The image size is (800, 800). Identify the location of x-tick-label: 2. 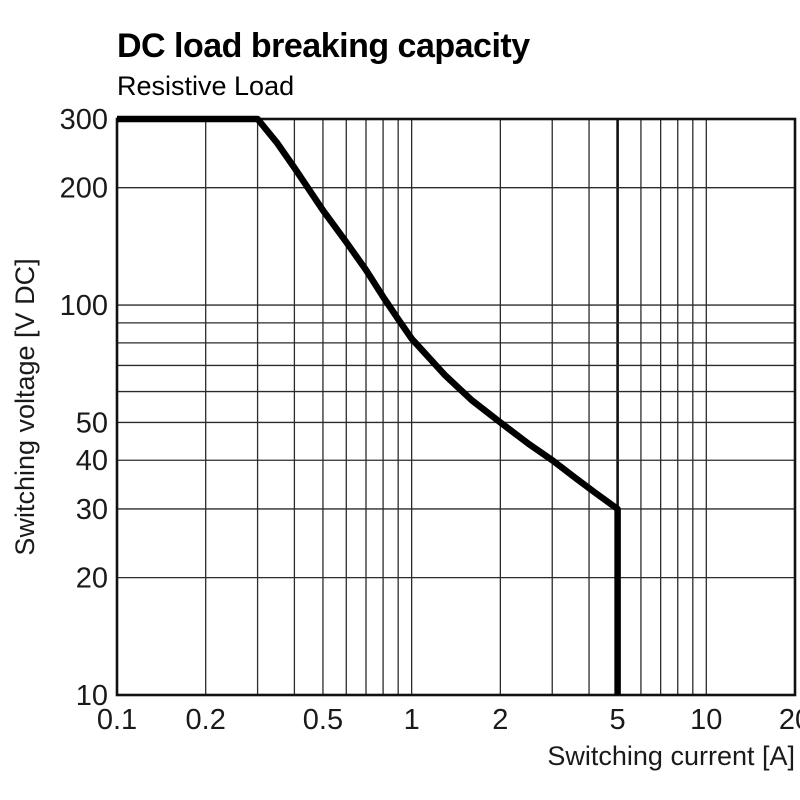
(500, 720).